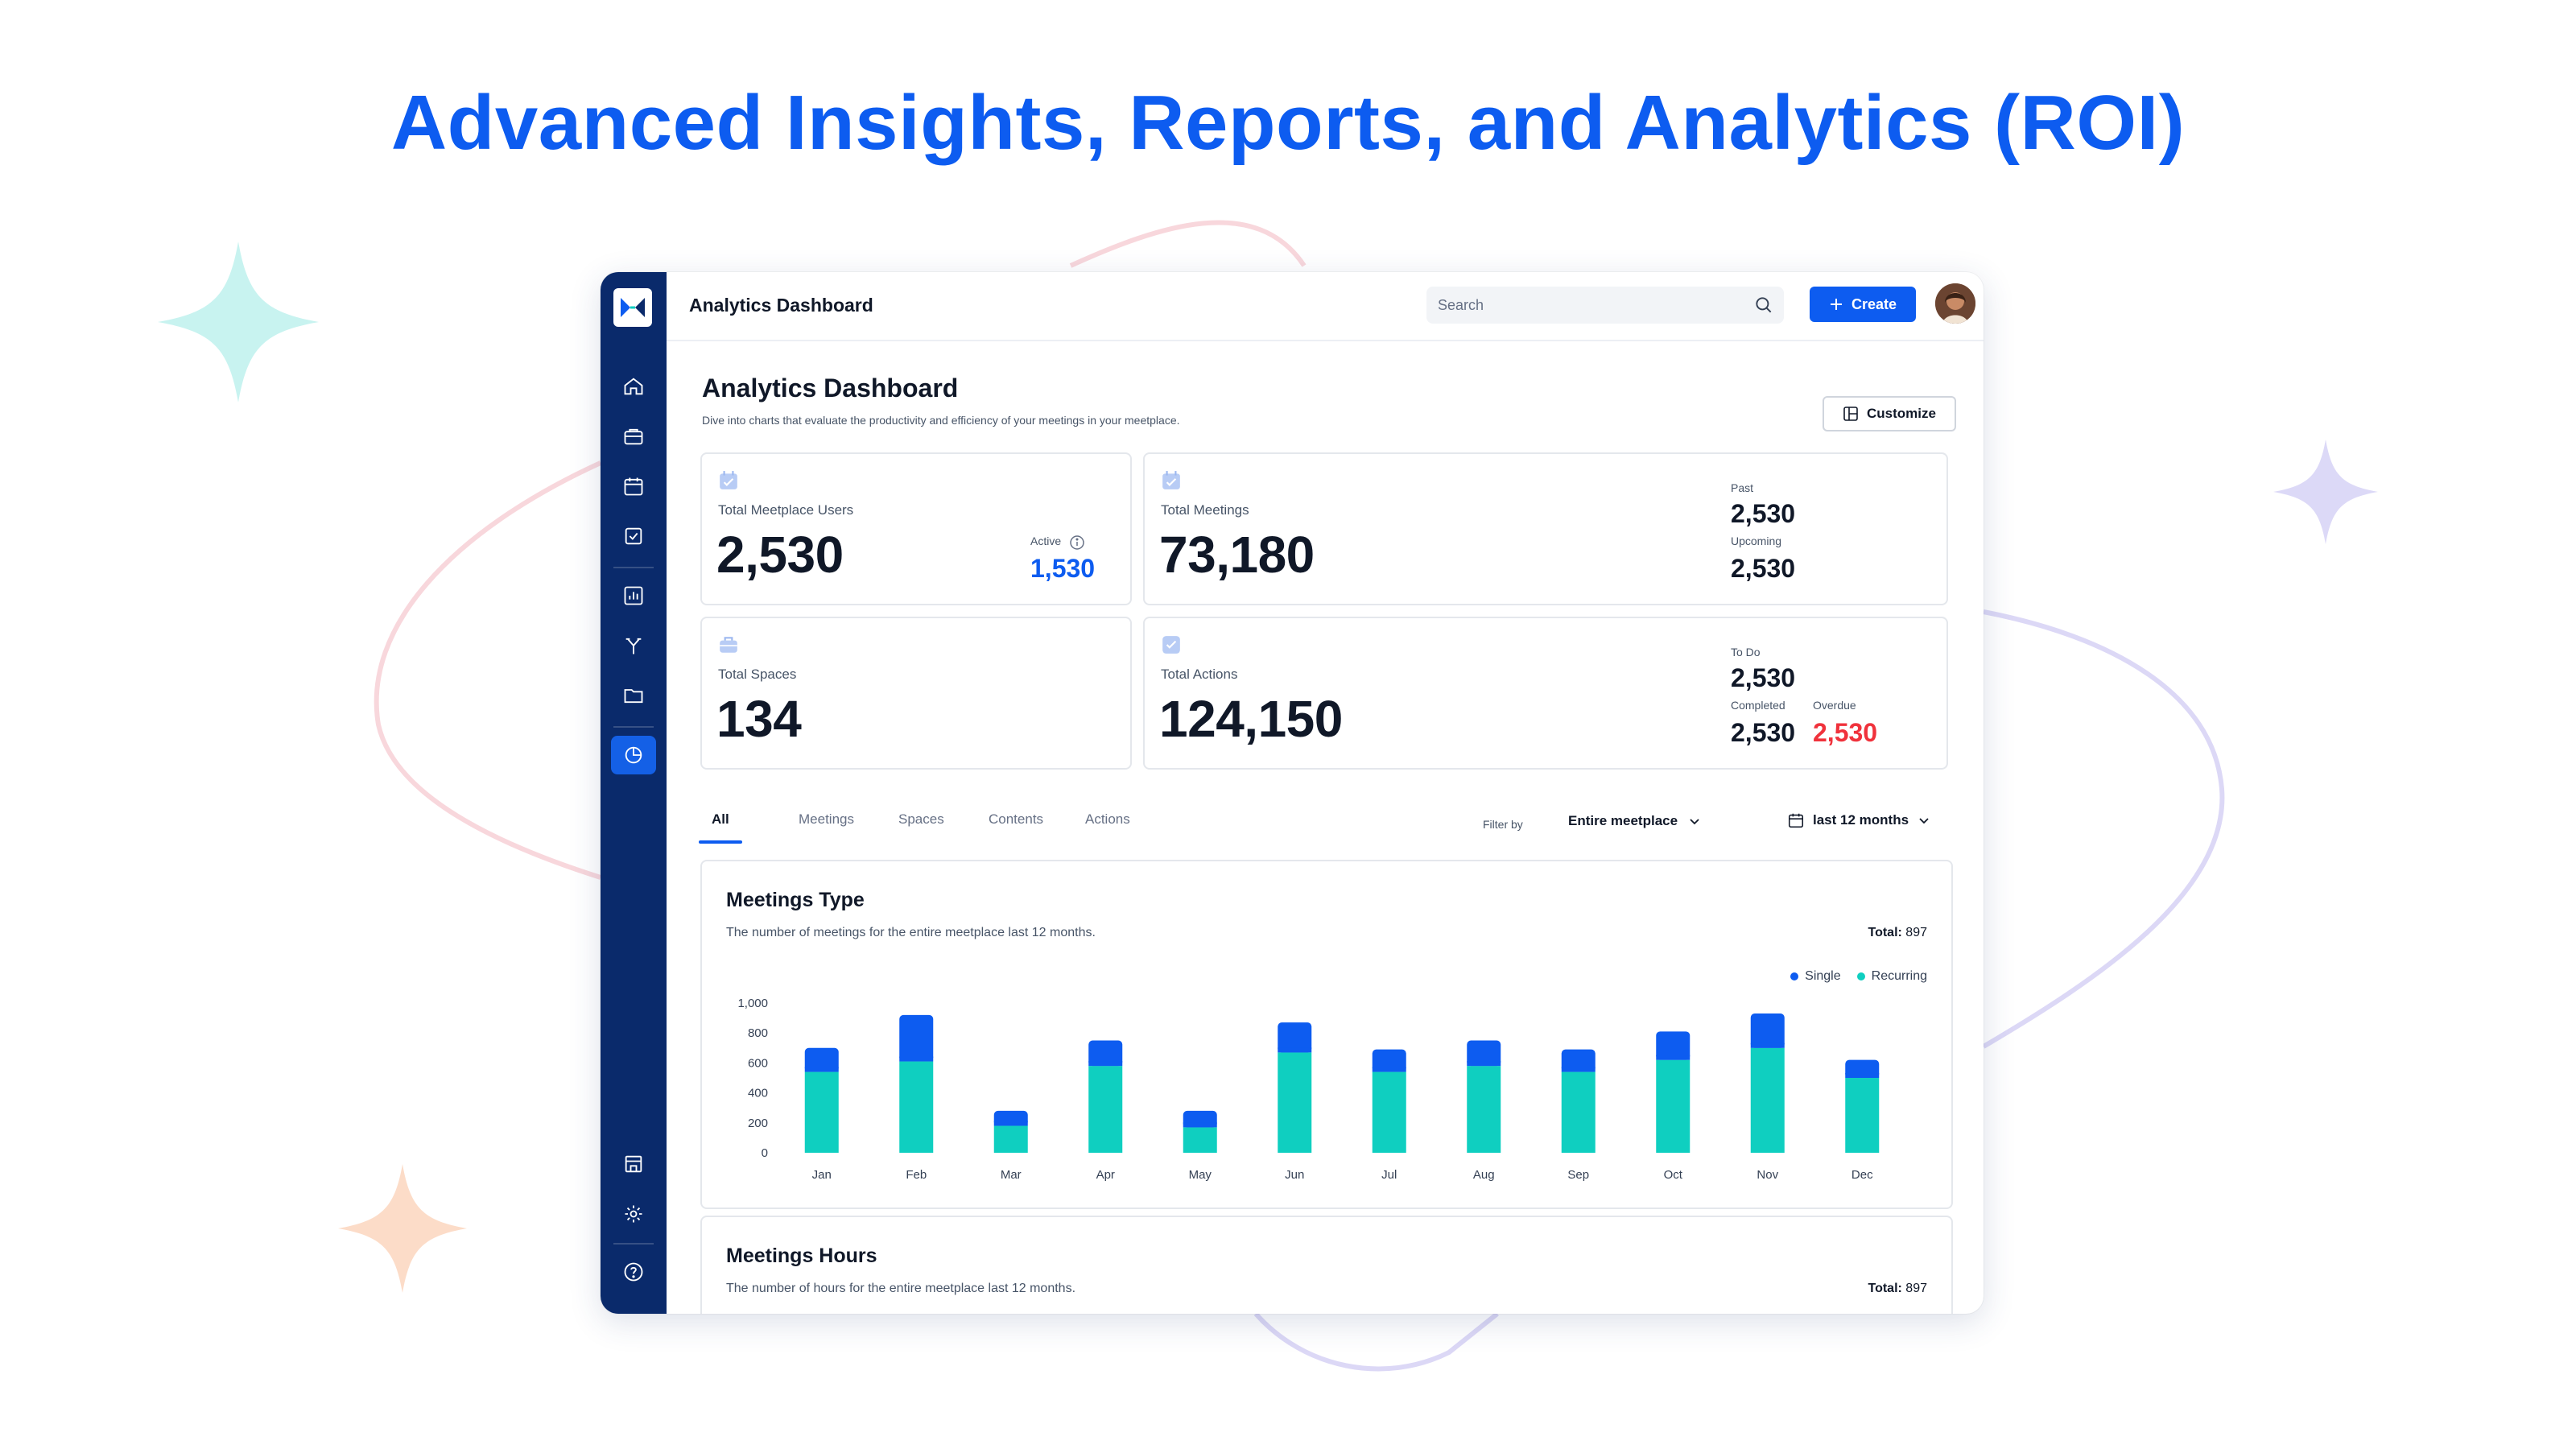  What do you see at coordinates (1578, 1112) in the screenshot?
I see `bar-recurring-sep` at bounding box center [1578, 1112].